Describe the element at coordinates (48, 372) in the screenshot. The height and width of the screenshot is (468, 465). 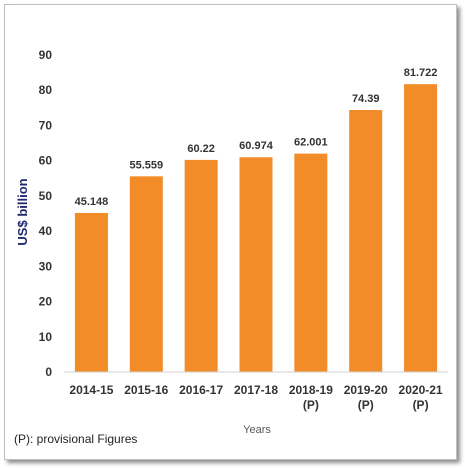
I see `y-tick-label: 0` at that location.